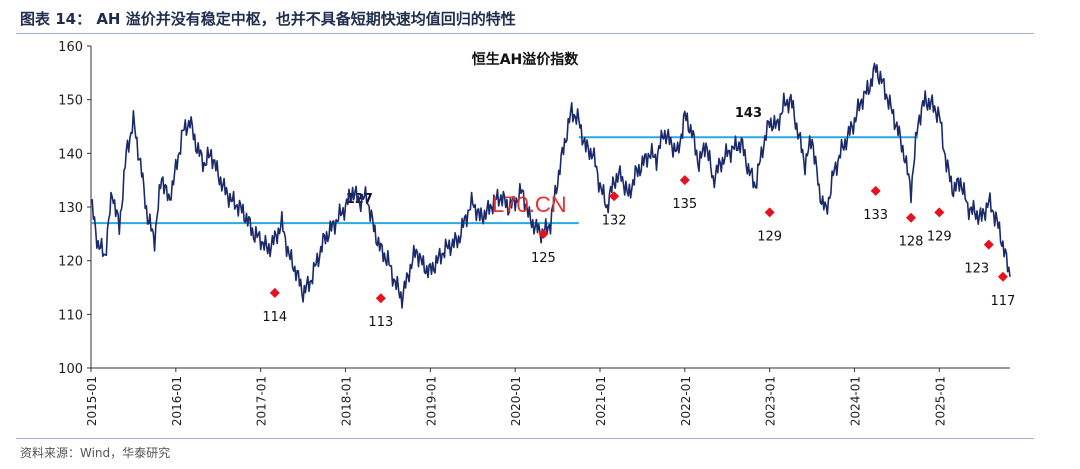 The image size is (1080, 469). Describe the element at coordinates (976, 269) in the screenshot. I see `min-label: 123` at that location.